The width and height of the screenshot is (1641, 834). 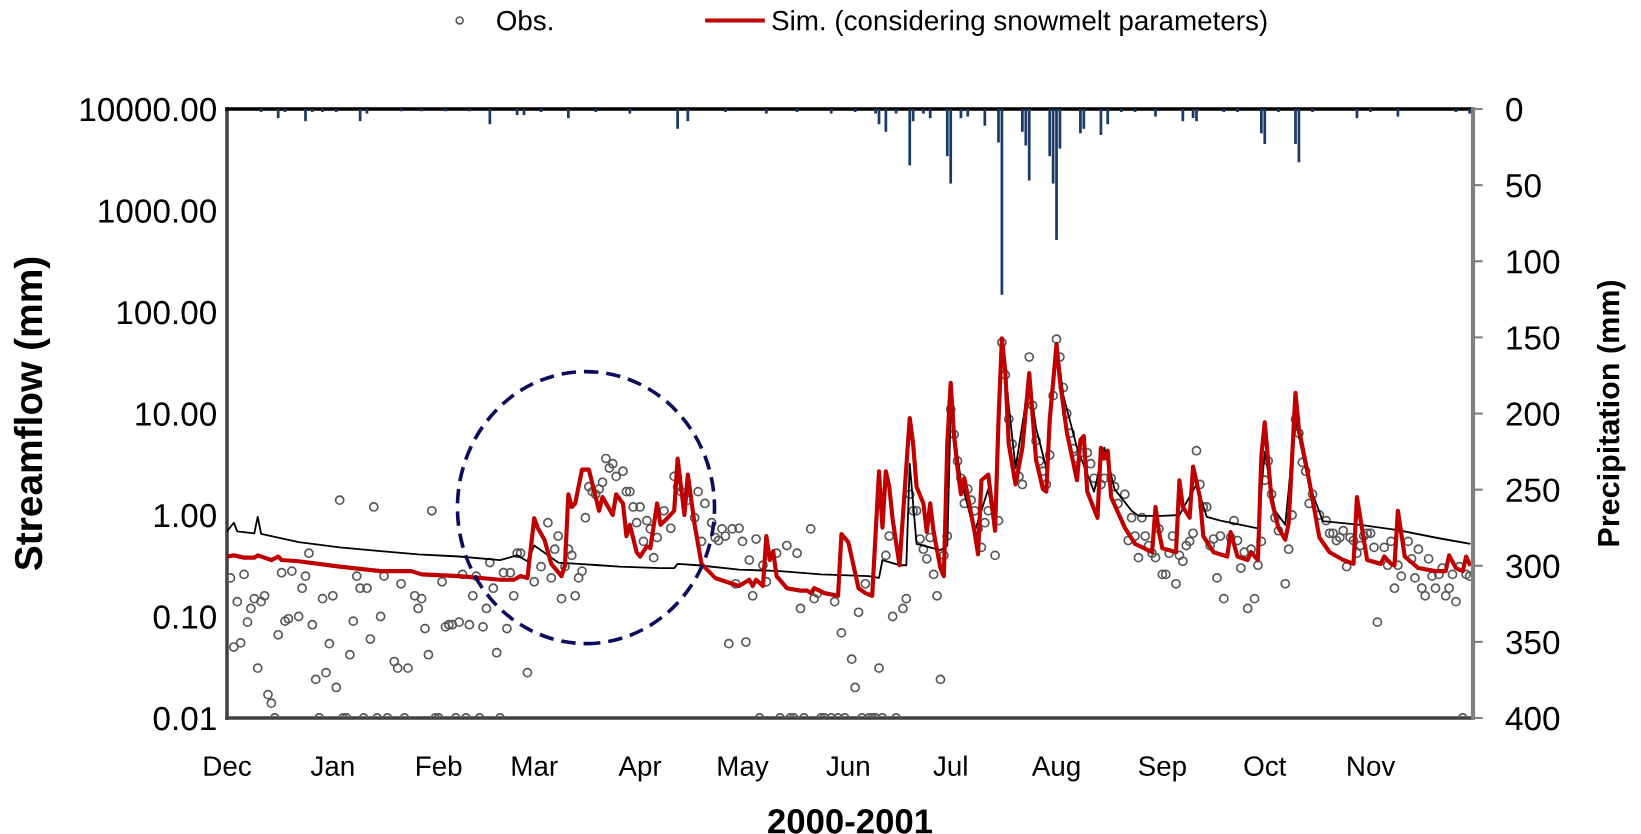 I want to click on y-tick-label: 1000.00, so click(x=157, y=211).